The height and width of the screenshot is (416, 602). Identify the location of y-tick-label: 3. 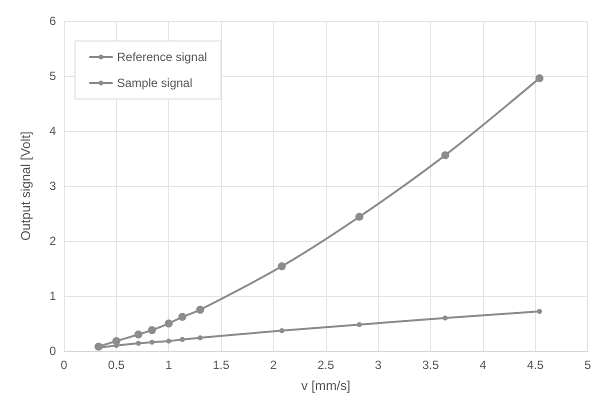
(52, 186).